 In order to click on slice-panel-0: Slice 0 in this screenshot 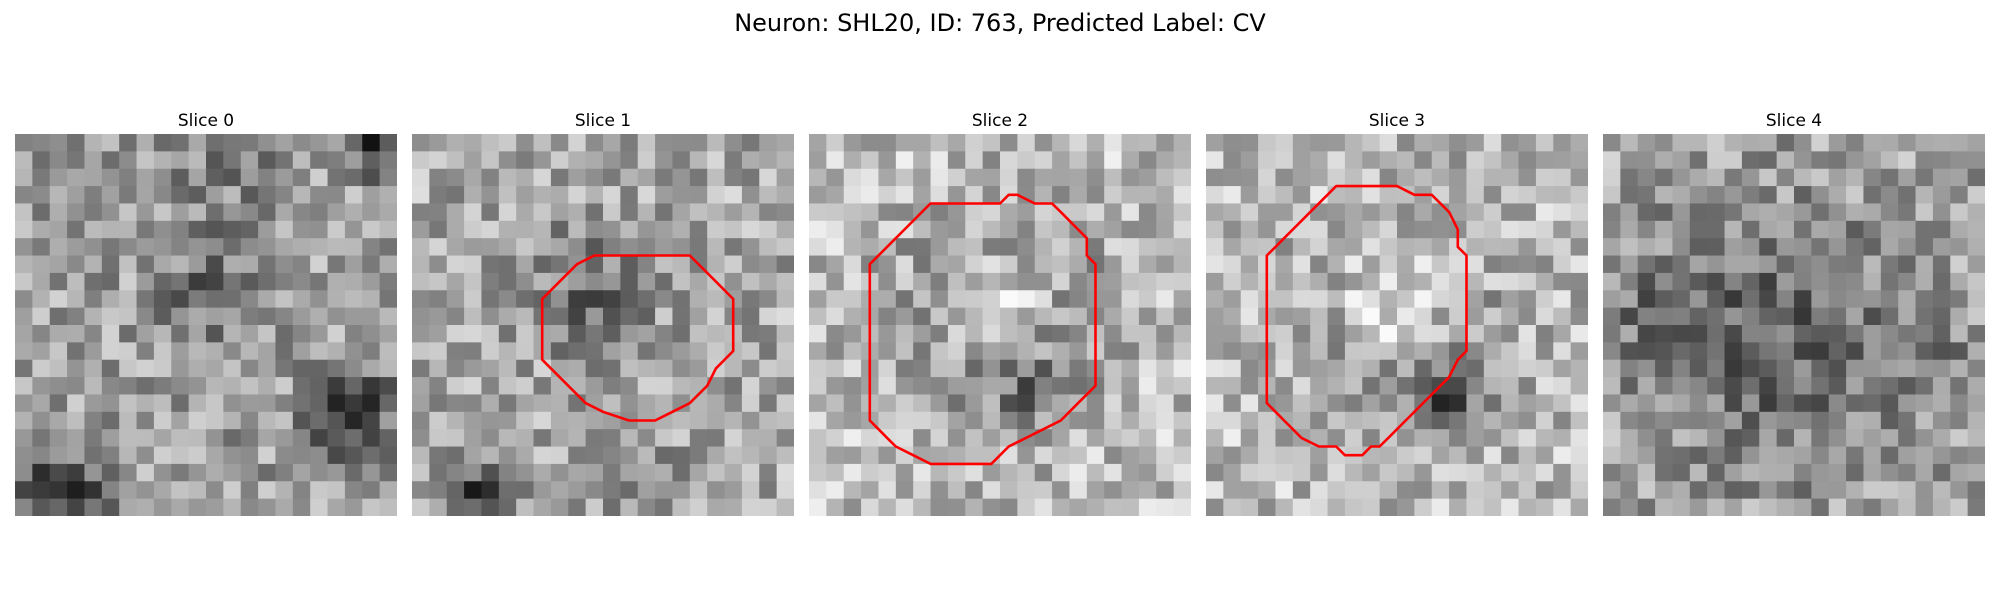, I will do `click(206, 312)`.